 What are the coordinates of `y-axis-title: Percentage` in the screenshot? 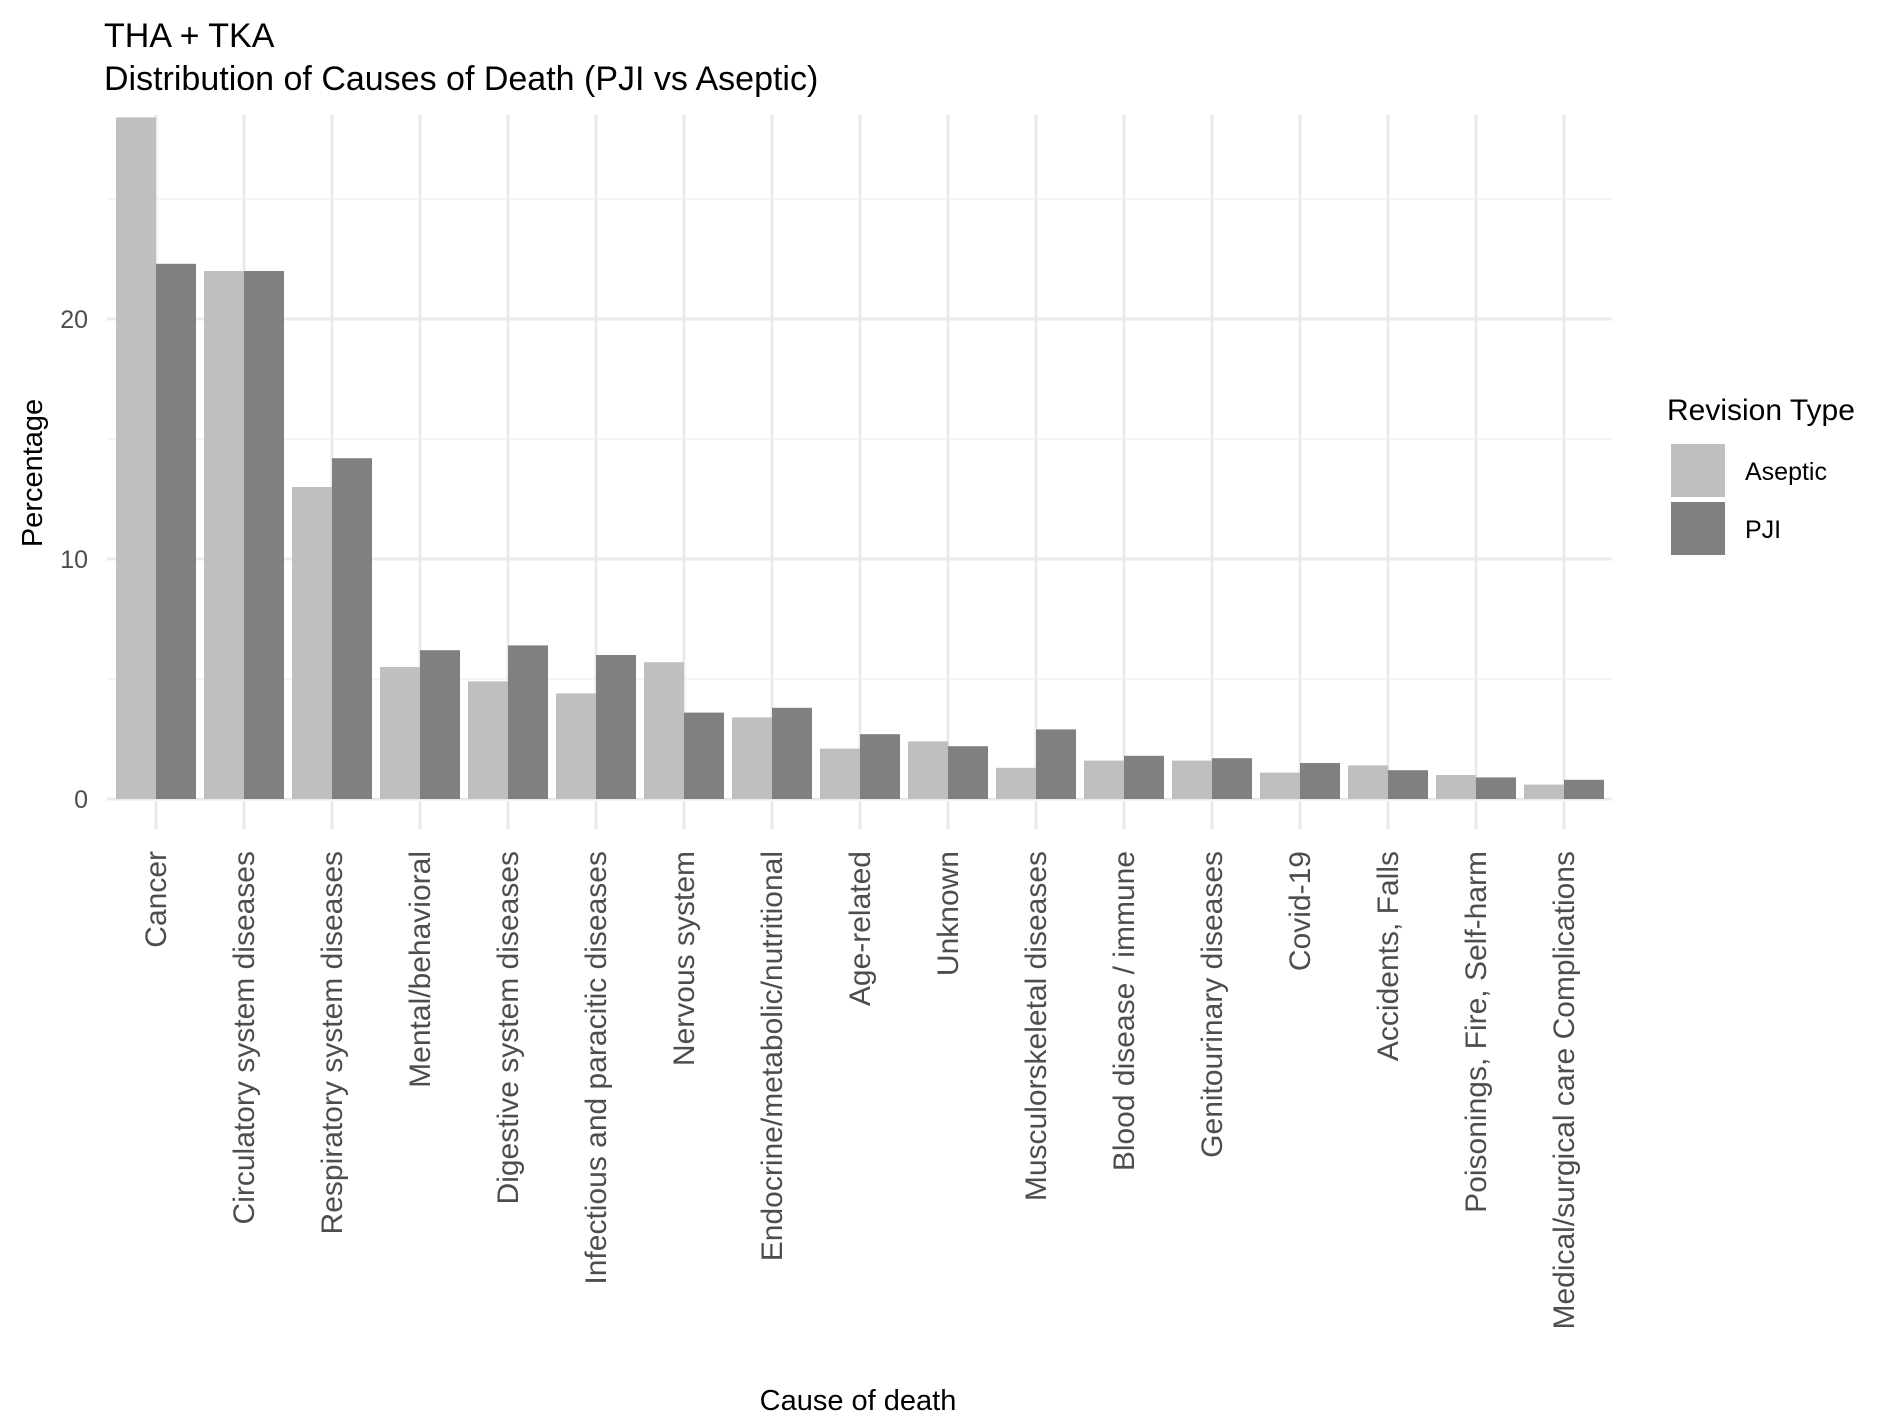 It's located at (33, 473).